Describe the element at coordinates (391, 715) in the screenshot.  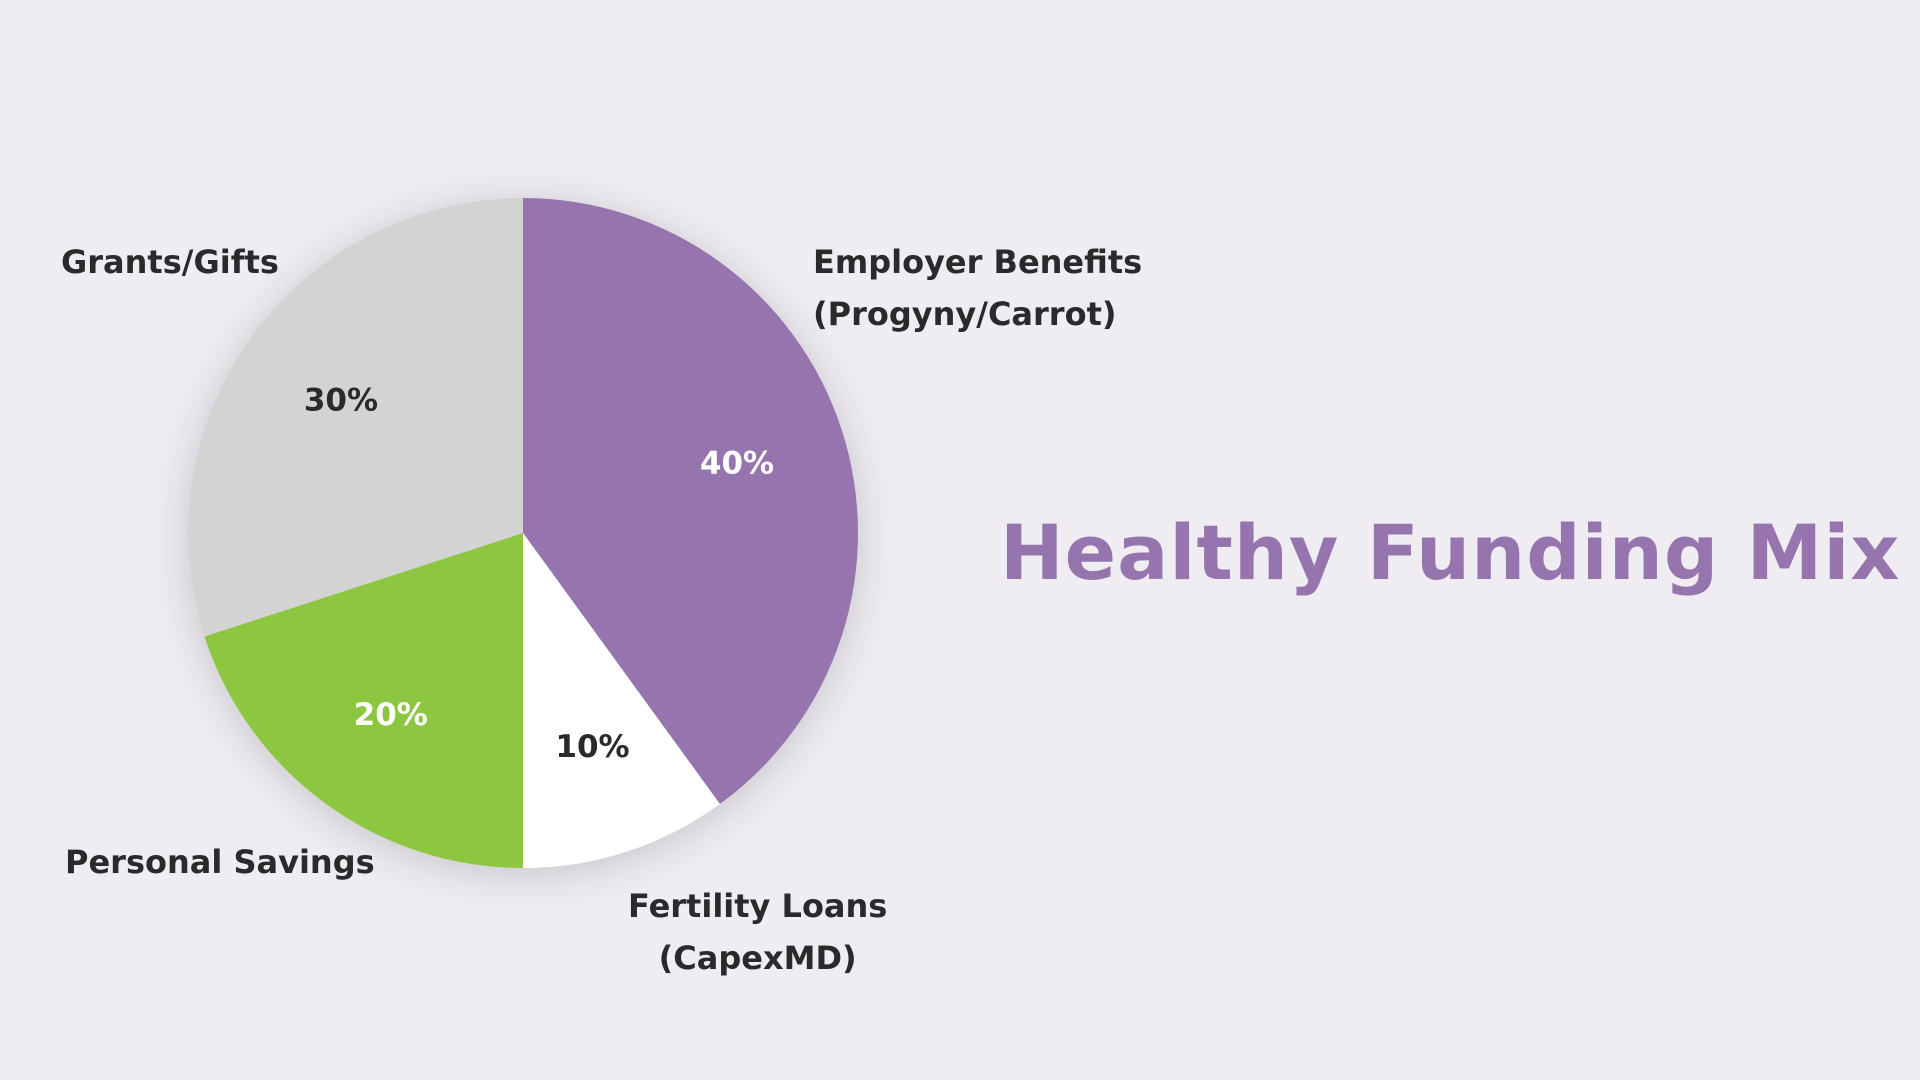
I see `pie-value-label: 20%` at that location.